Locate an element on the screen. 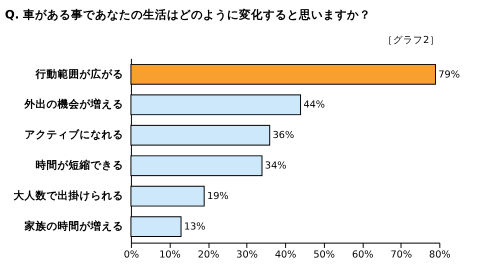  y-tick-label: 行動範囲が広がる is located at coordinates (79, 73).